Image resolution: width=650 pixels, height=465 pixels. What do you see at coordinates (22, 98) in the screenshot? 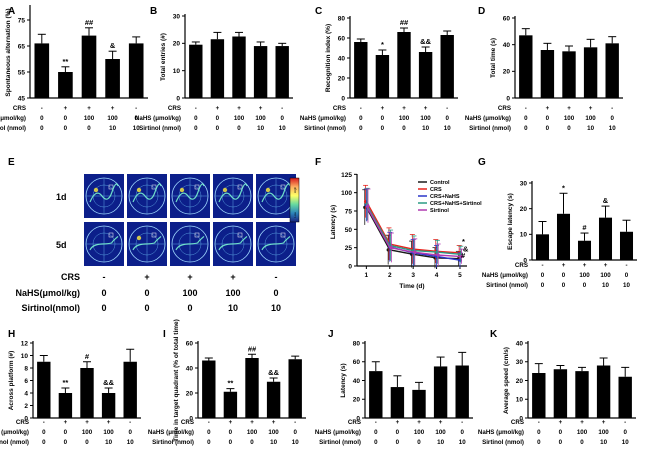
I see `y-tick-label: 45` at bounding box center [22, 98].